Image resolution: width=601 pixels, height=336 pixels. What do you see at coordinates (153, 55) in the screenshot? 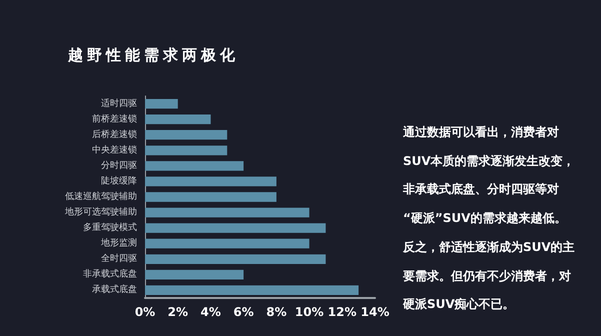
I see `chart-title: 越野性能需求两极化` at bounding box center [153, 55].